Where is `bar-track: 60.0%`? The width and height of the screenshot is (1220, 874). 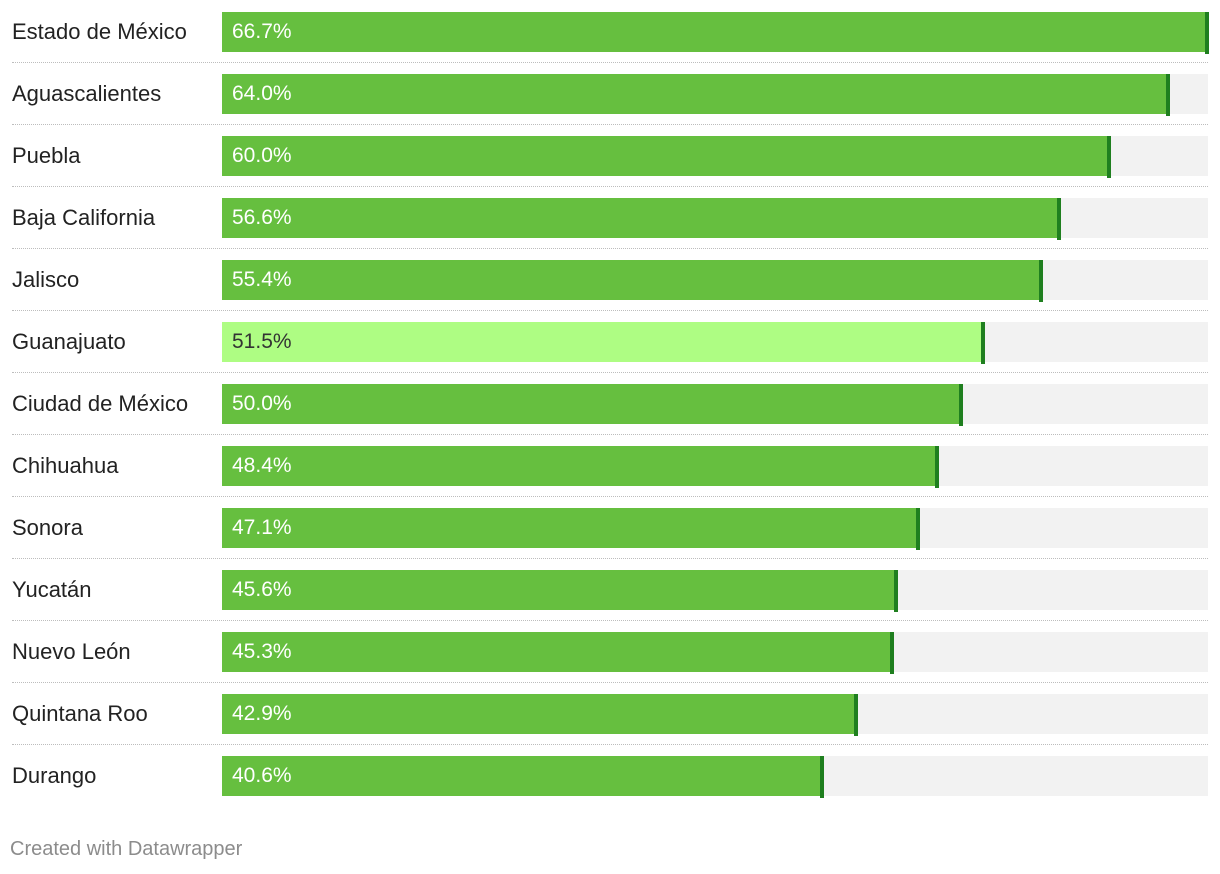 bar-track: 60.0% is located at coordinates (715, 157).